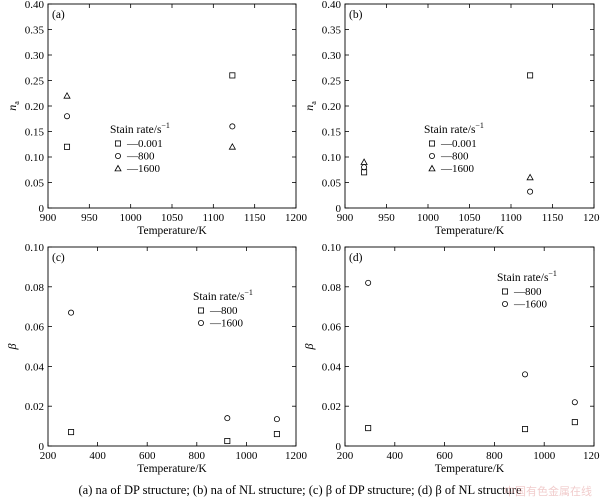 The image size is (600, 504). What do you see at coordinates (345, 218) in the screenshot?
I see `x-tick-label: 900` at bounding box center [345, 218].